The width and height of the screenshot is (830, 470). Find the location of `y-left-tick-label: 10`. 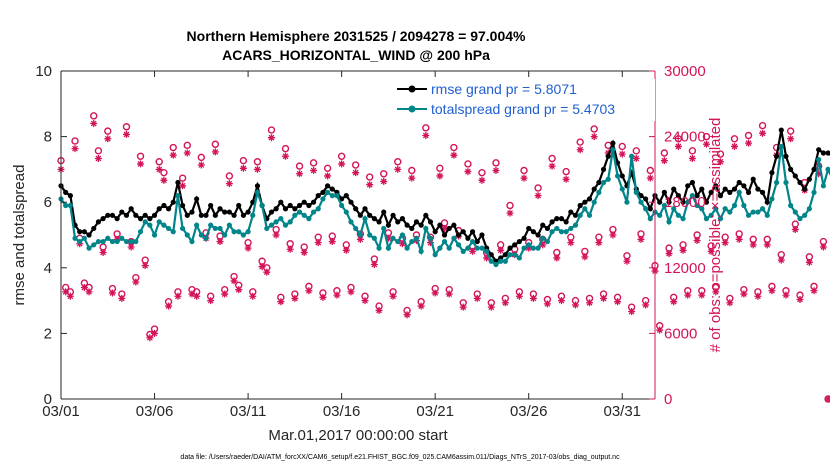

y-left-tick-label: 10 is located at coordinates (43, 71).